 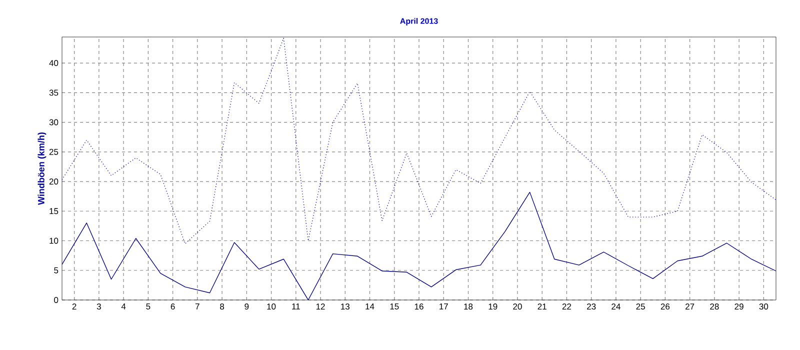 What do you see at coordinates (640, 307) in the screenshot?
I see `x-tick-label: 25` at bounding box center [640, 307].